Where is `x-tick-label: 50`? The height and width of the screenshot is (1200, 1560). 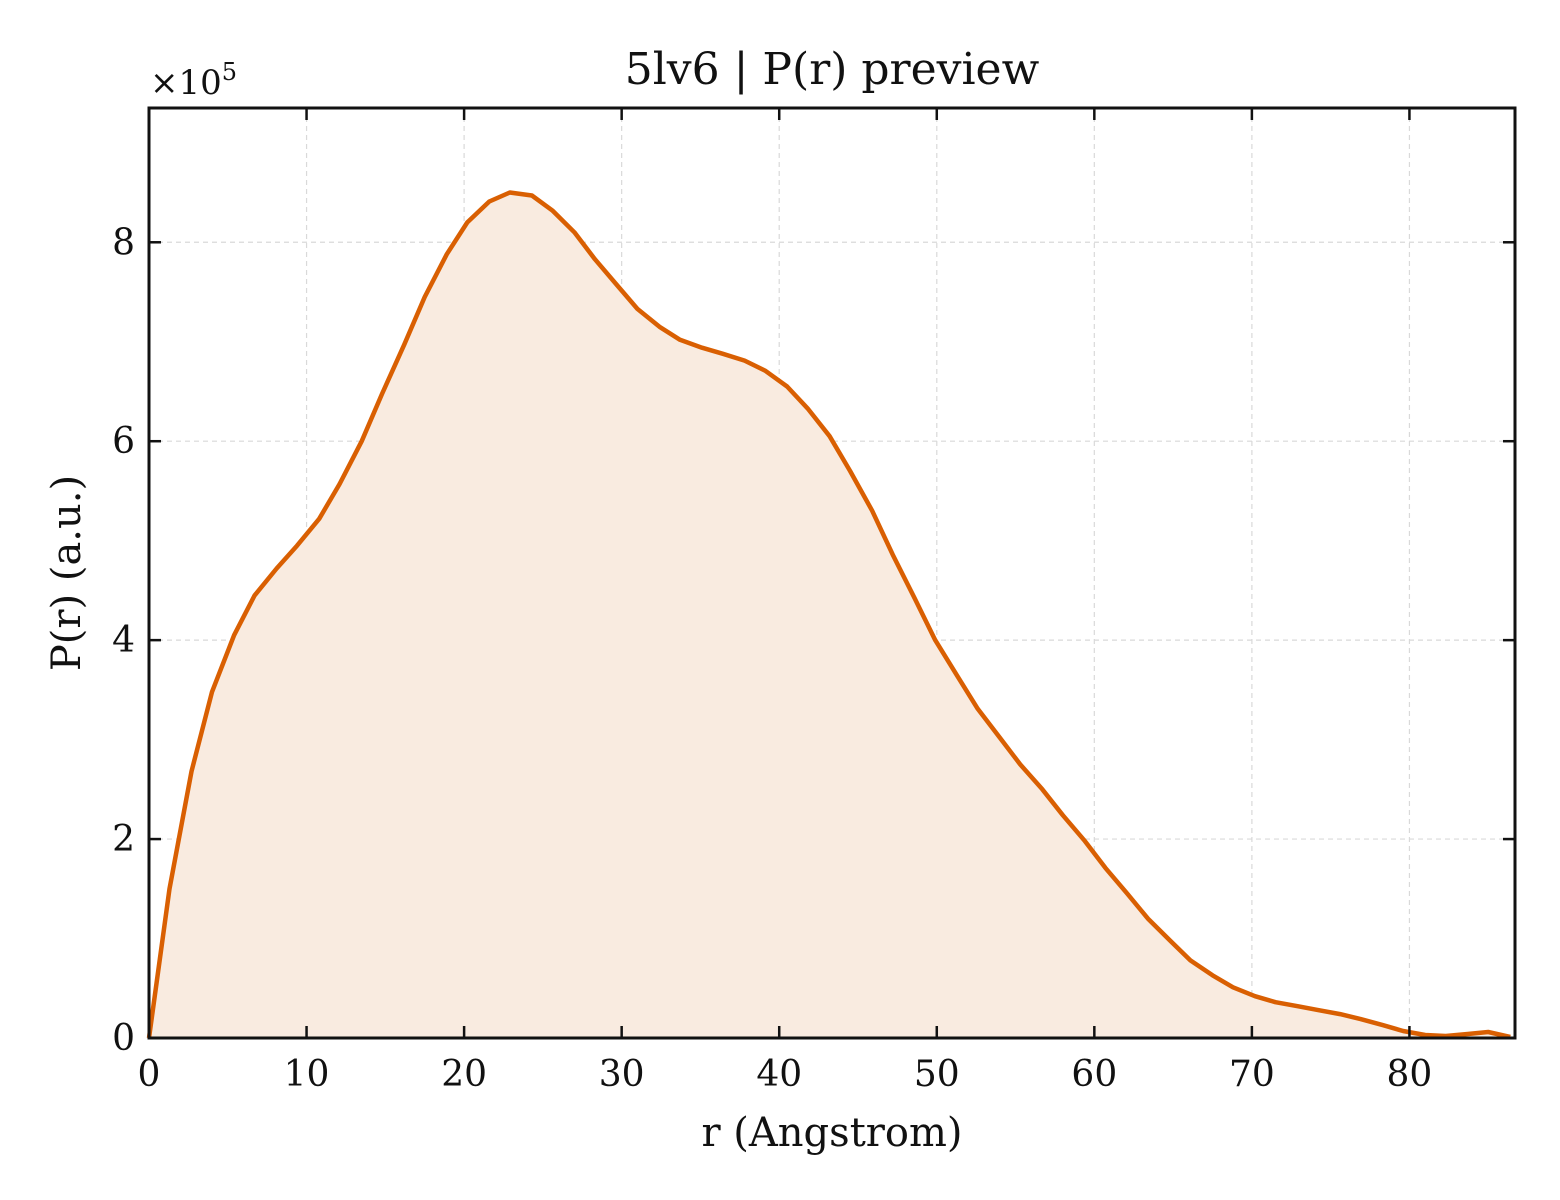 x-tick-label: 50 is located at coordinates (937, 1074).